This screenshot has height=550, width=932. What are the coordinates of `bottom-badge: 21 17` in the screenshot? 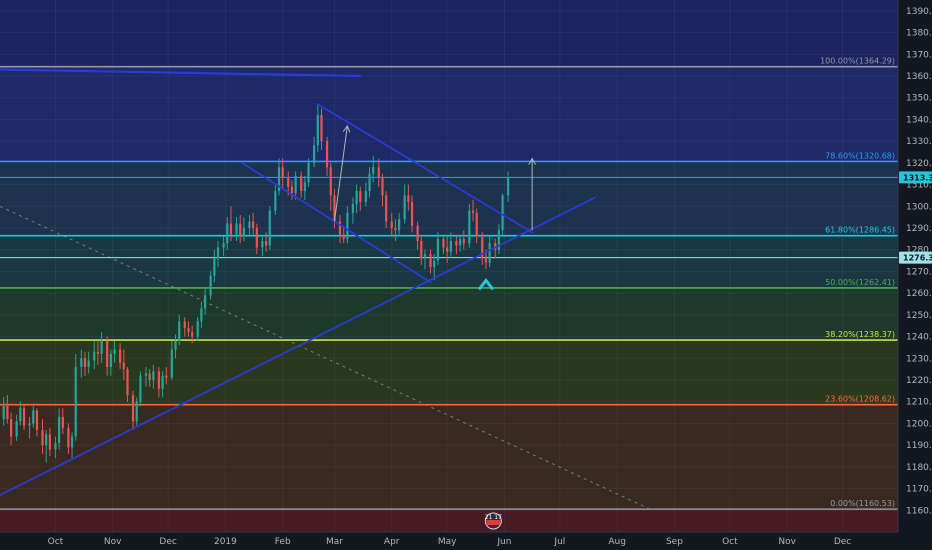 It's located at (493, 521).